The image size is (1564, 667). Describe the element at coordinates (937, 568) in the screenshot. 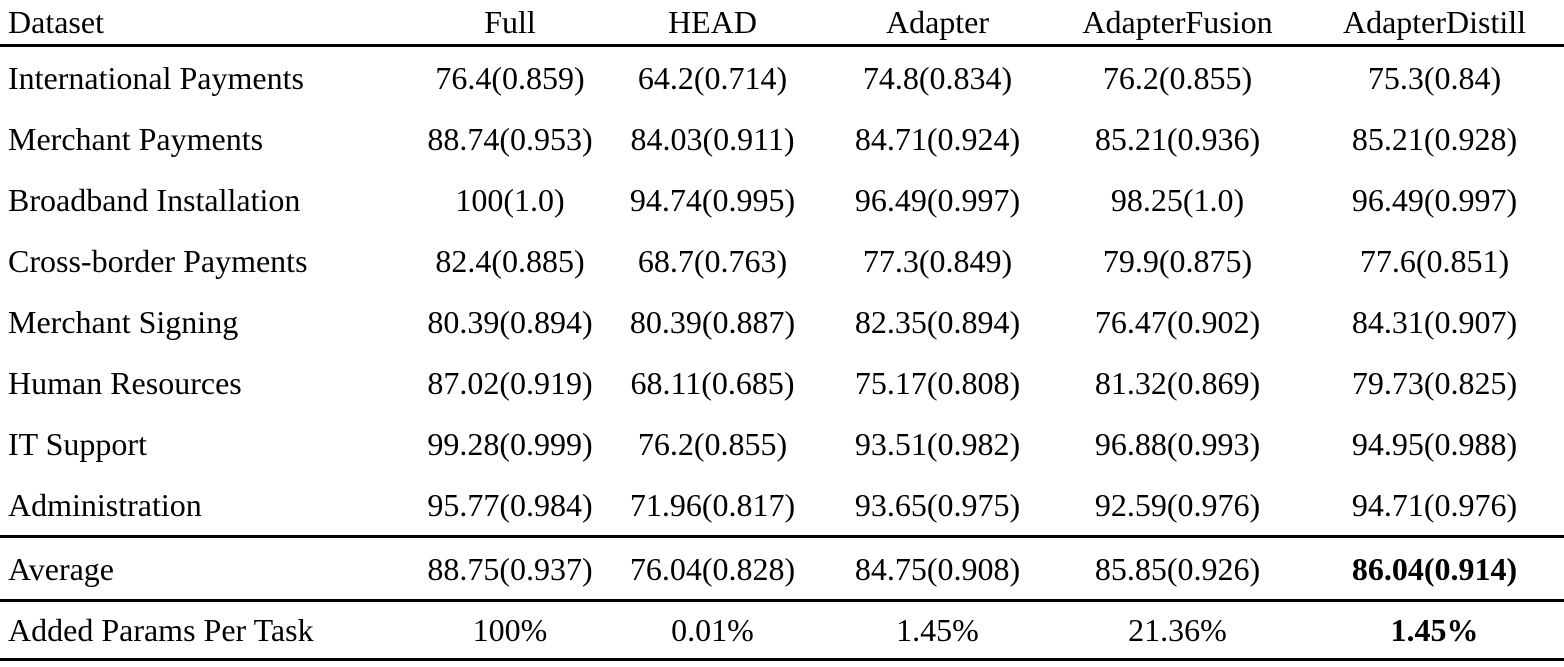

I see `value-cell: 84.75(0.908)` at that location.